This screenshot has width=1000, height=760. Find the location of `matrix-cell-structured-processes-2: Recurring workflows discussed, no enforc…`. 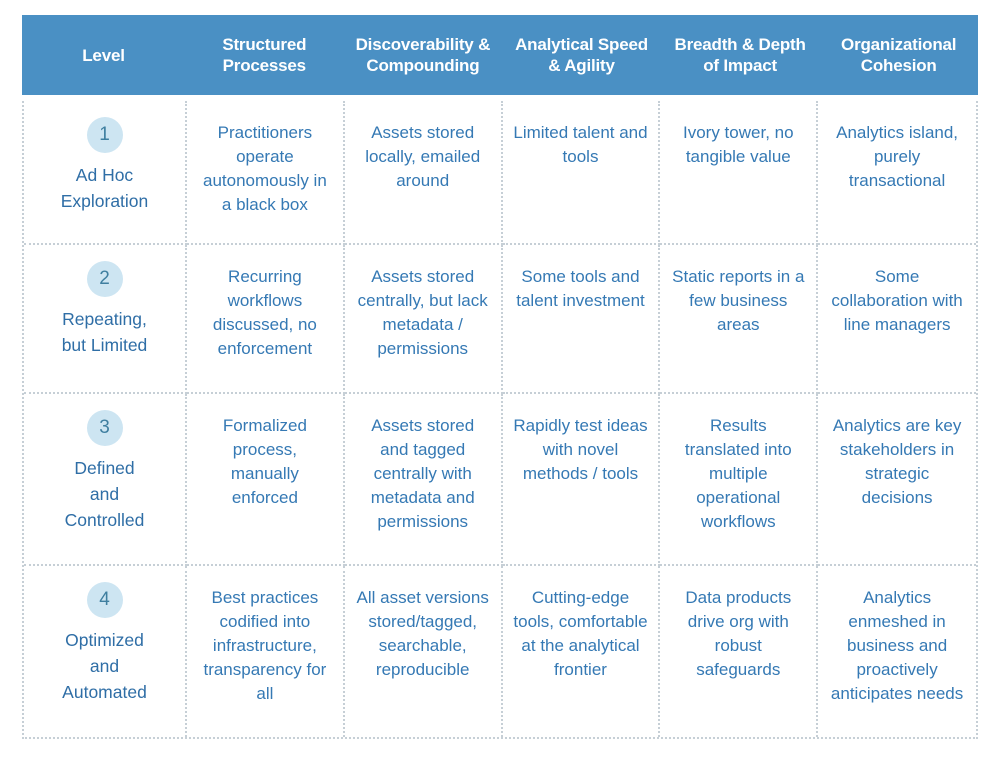

matrix-cell-structured-processes-2: Recurring workflows discussed, no enforc… is located at coordinates (266, 319).